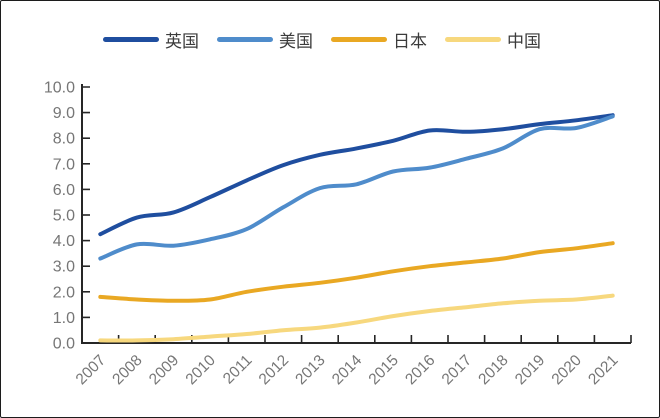 The width and height of the screenshot is (660, 418). Describe the element at coordinates (64, 113) in the screenshot. I see `y-axis-tick-label: 9.0` at that location.